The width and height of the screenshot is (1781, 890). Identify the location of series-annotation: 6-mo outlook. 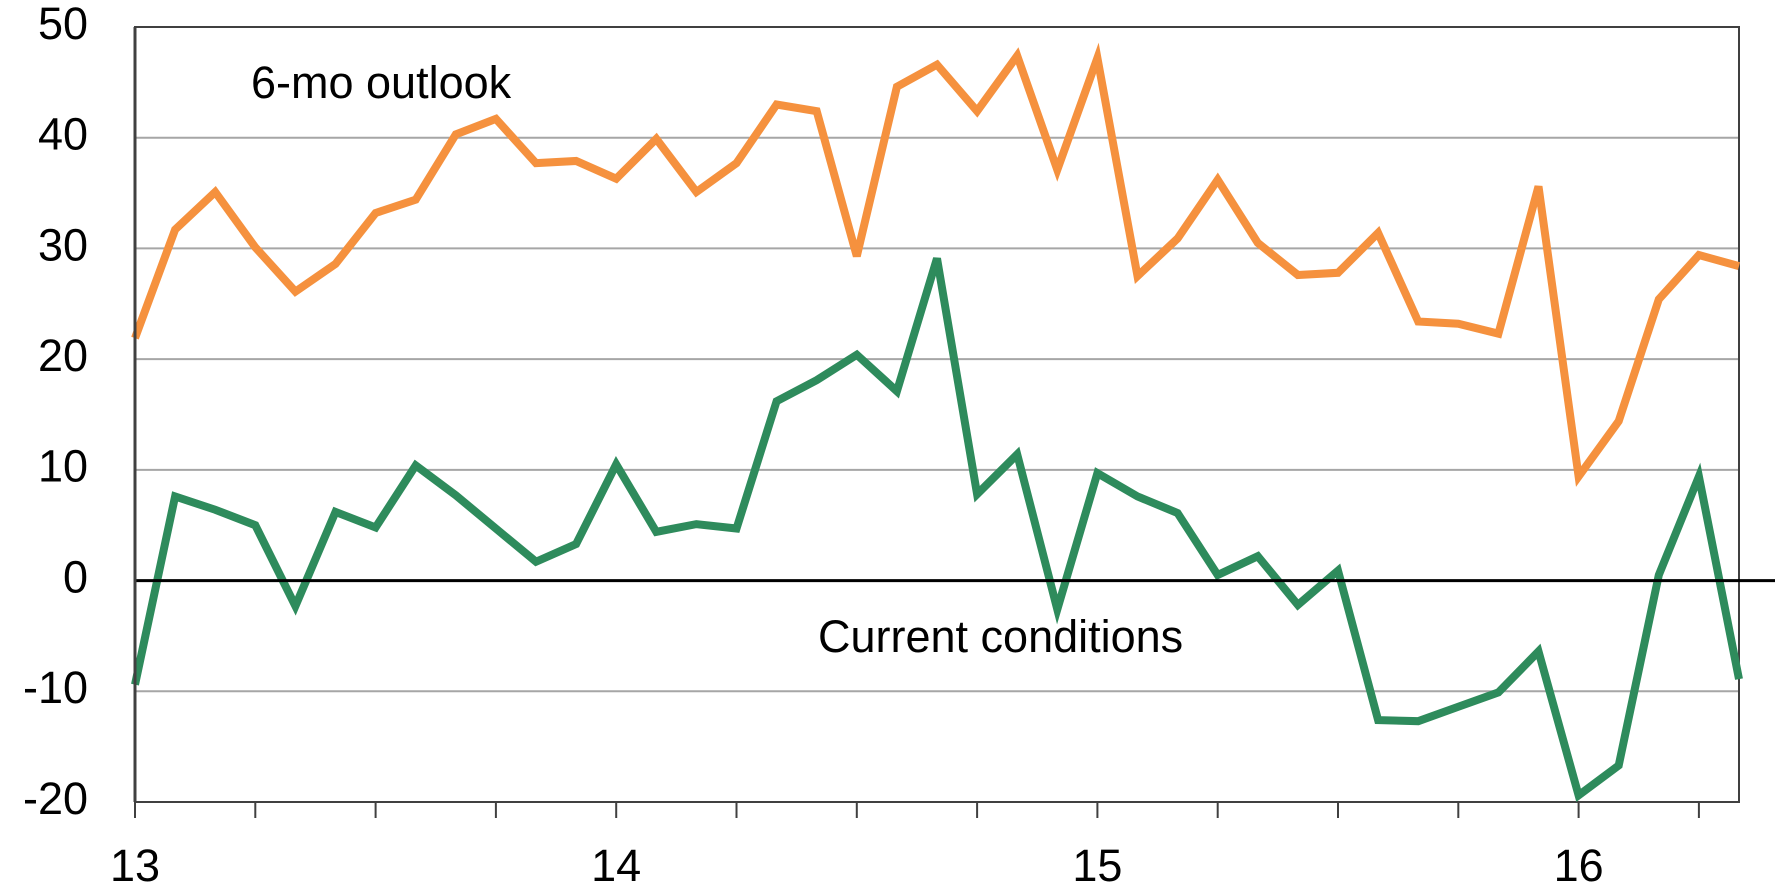
(381, 82).